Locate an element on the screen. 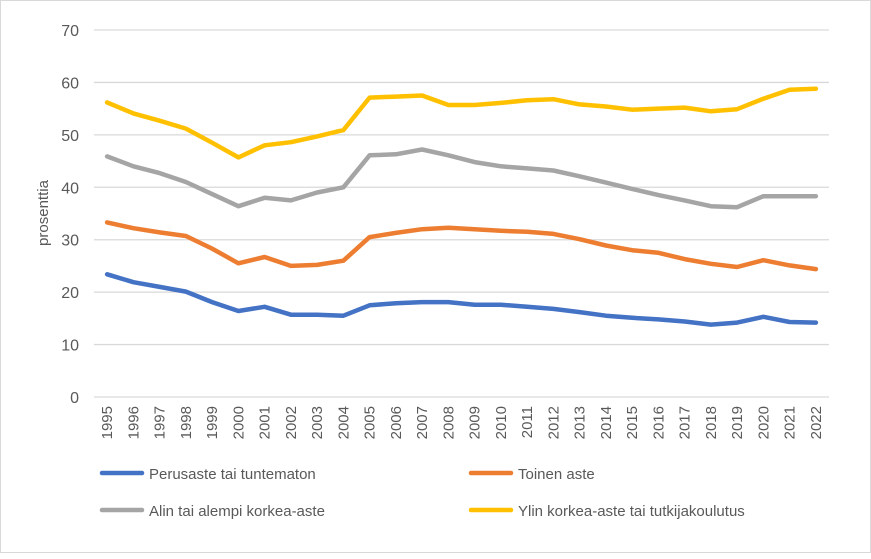 The image size is (871, 559). legend-label: Alin tai alempi korkea-aste is located at coordinates (237, 511).